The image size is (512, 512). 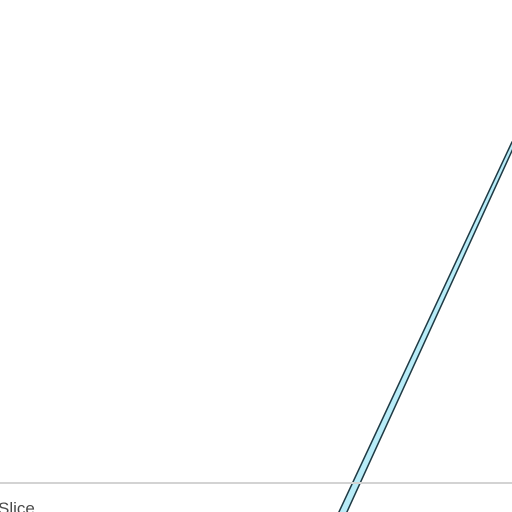 What do you see at coordinates (256, 483) in the screenshot?
I see `panel-divider` at bounding box center [256, 483].